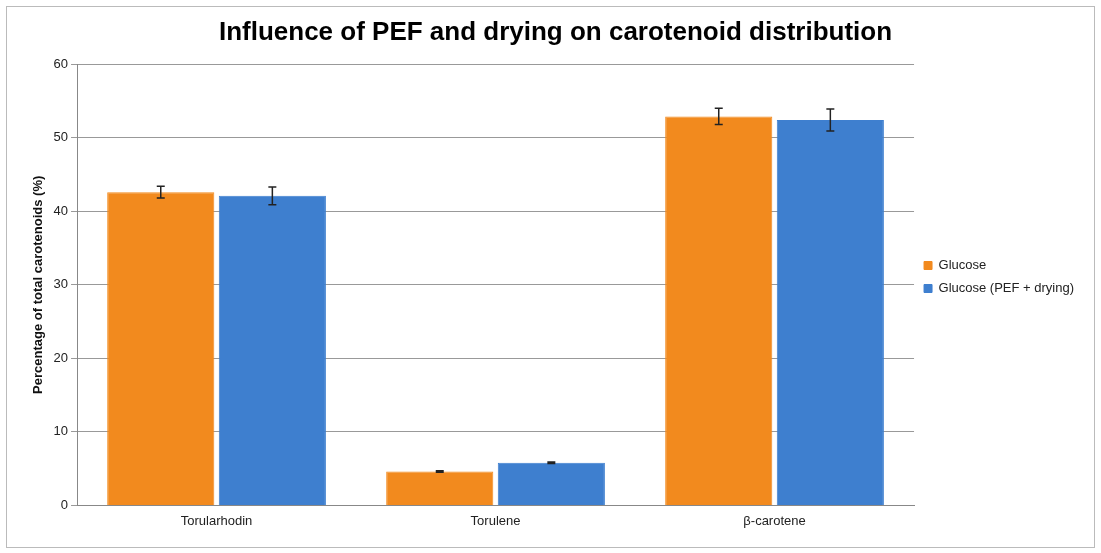 The height and width of the screenshot is (553, 1101). I want to click on legend-label: Glucose, so click(962, 265).